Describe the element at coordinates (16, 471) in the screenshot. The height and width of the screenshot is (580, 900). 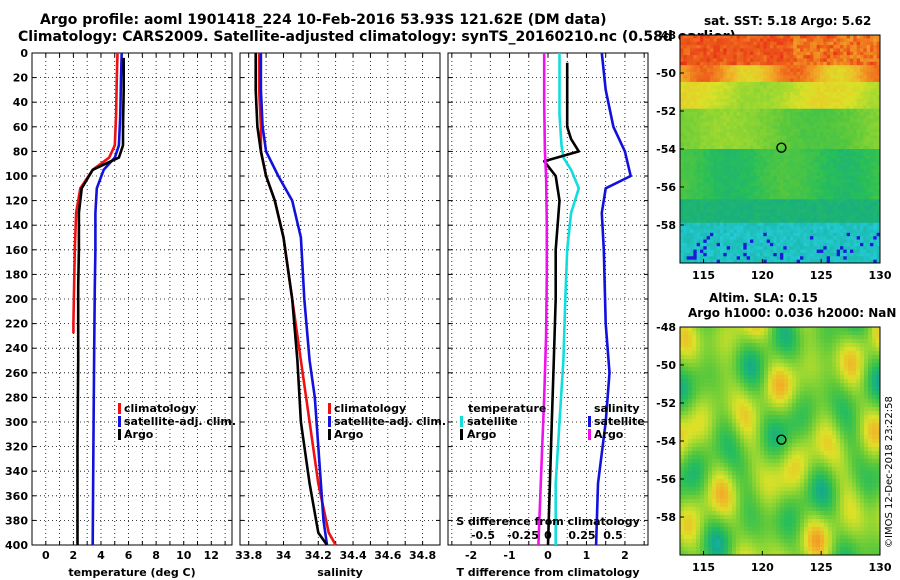
I see `depth-tick-label: 340` at that location.